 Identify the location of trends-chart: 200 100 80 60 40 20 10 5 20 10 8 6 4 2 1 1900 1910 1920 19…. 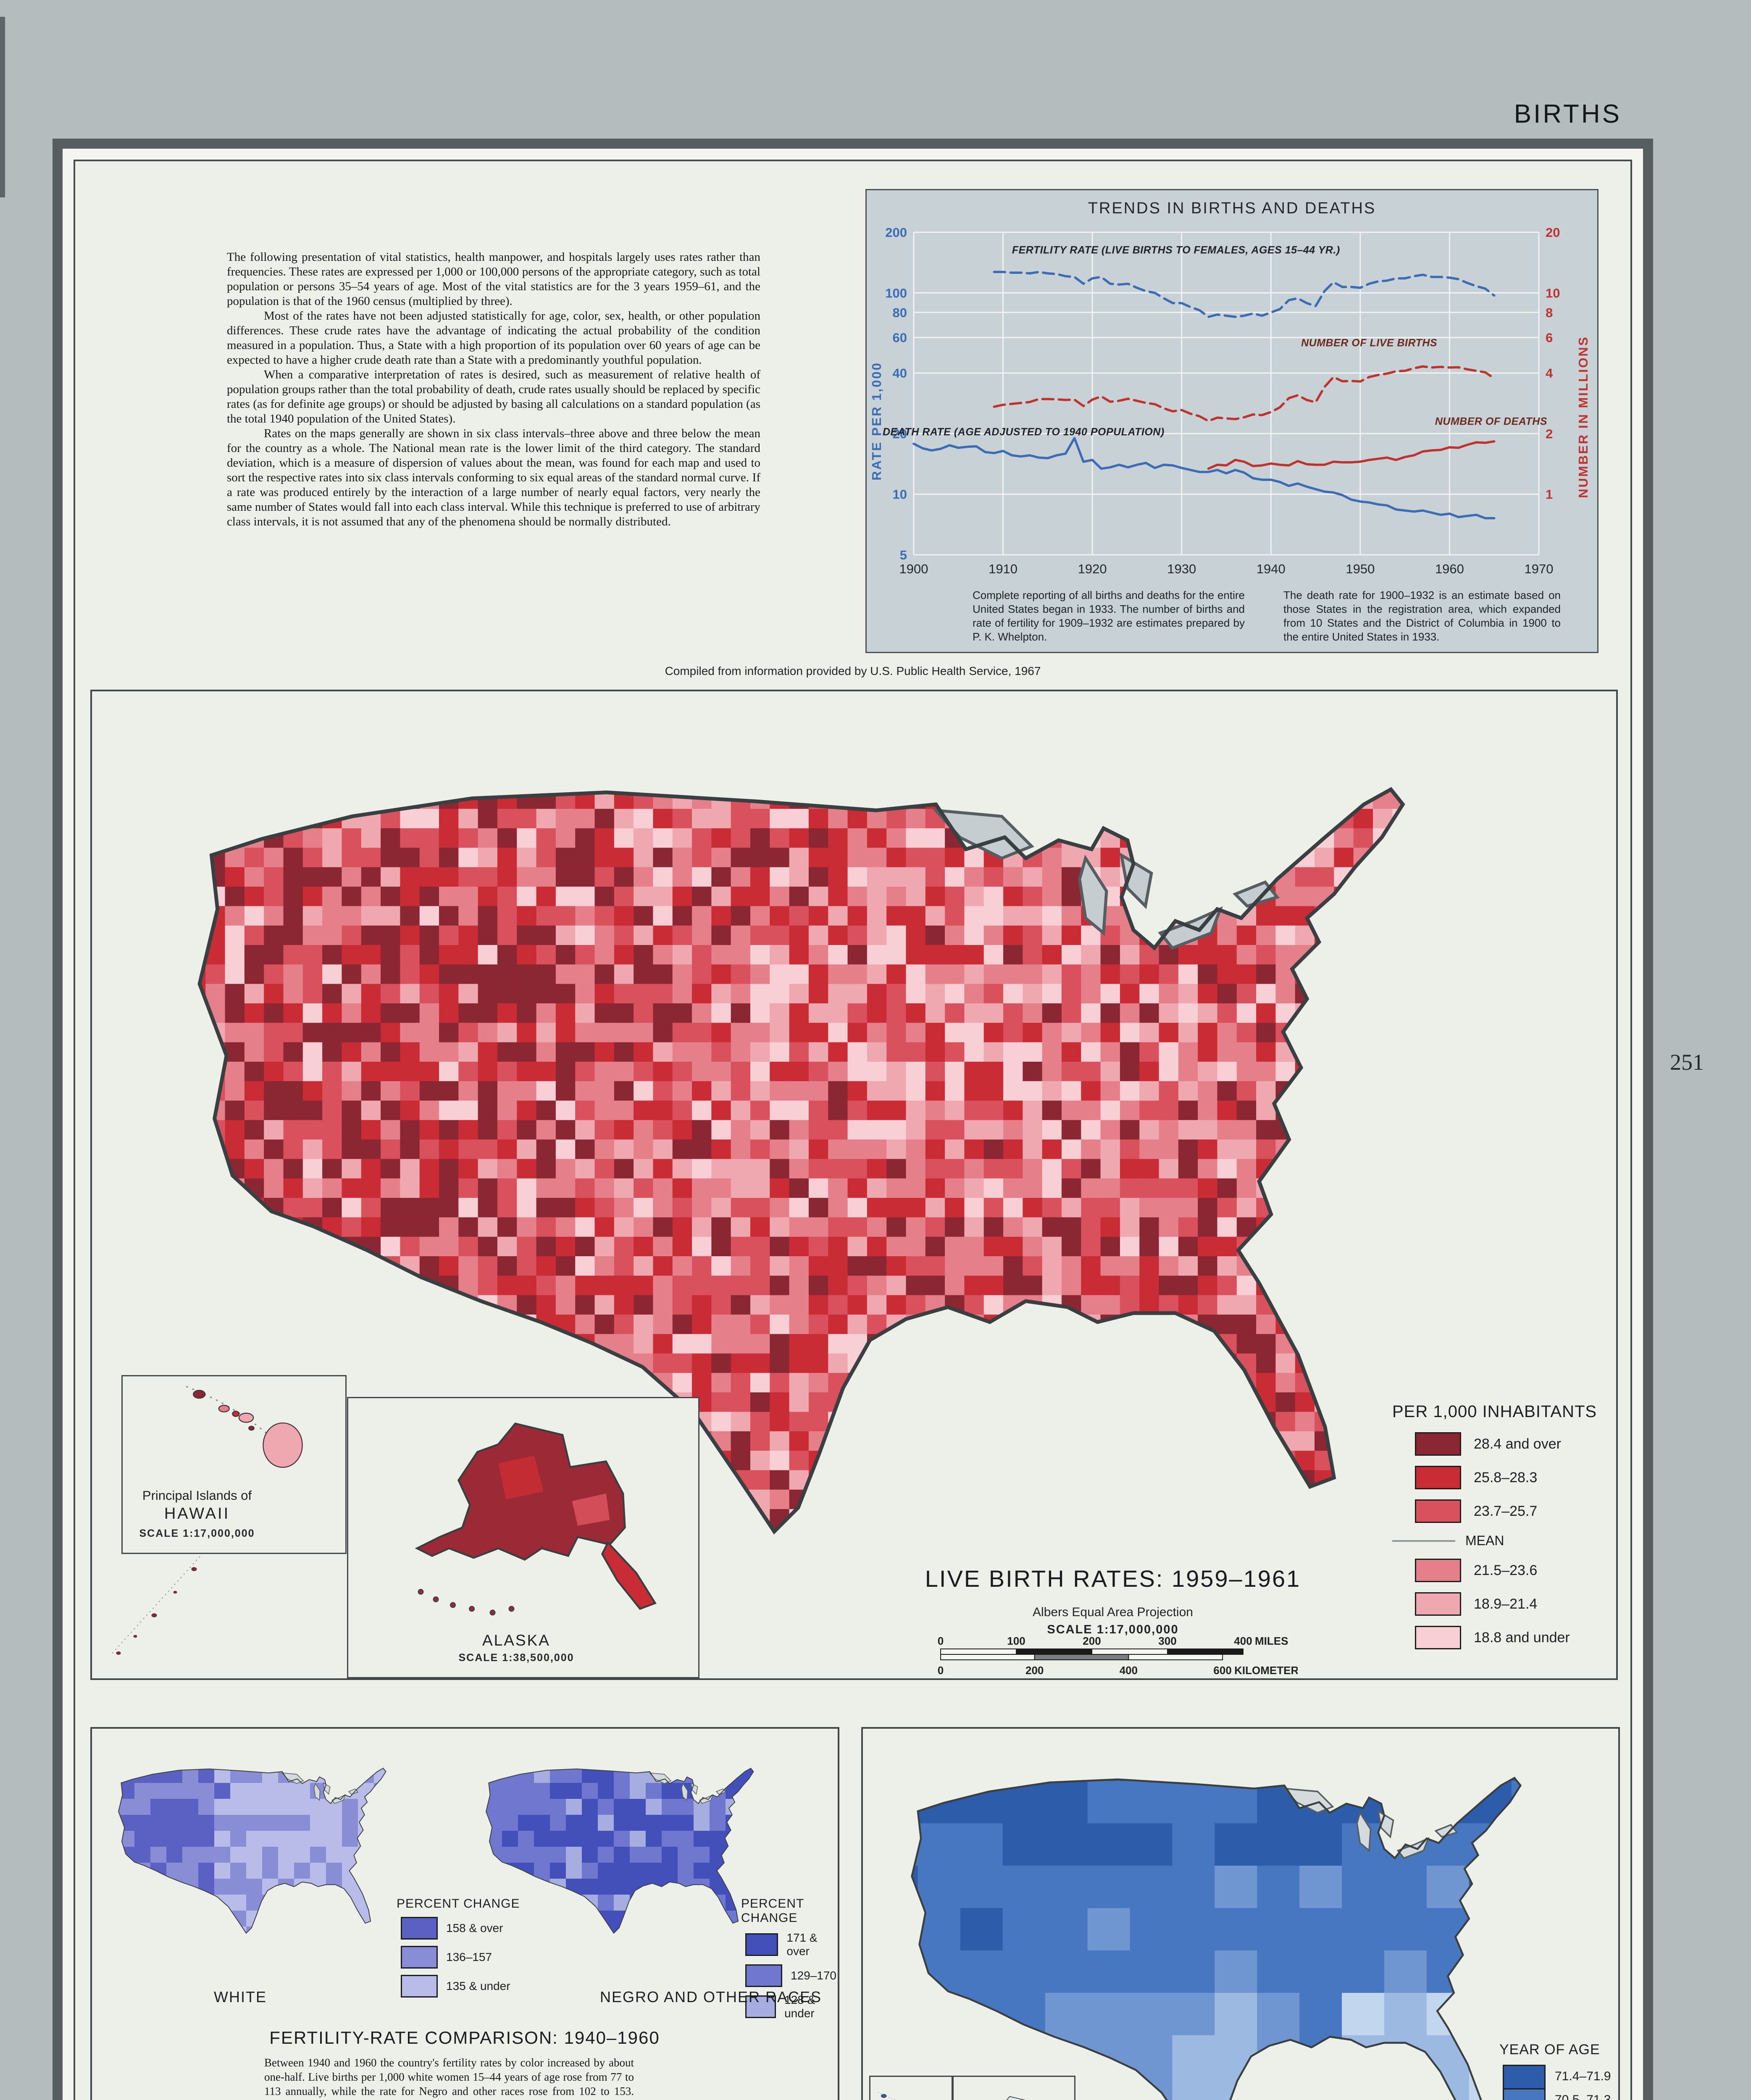
(1221, 400).